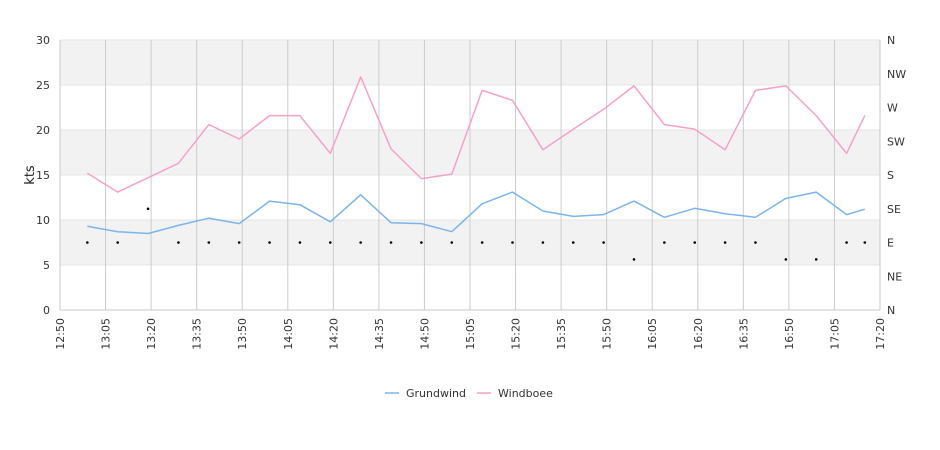  What do you see at coordinates (46, 265) in the screenshot?
I see `y-tick-label: 5` at bounding box center [46, 265].